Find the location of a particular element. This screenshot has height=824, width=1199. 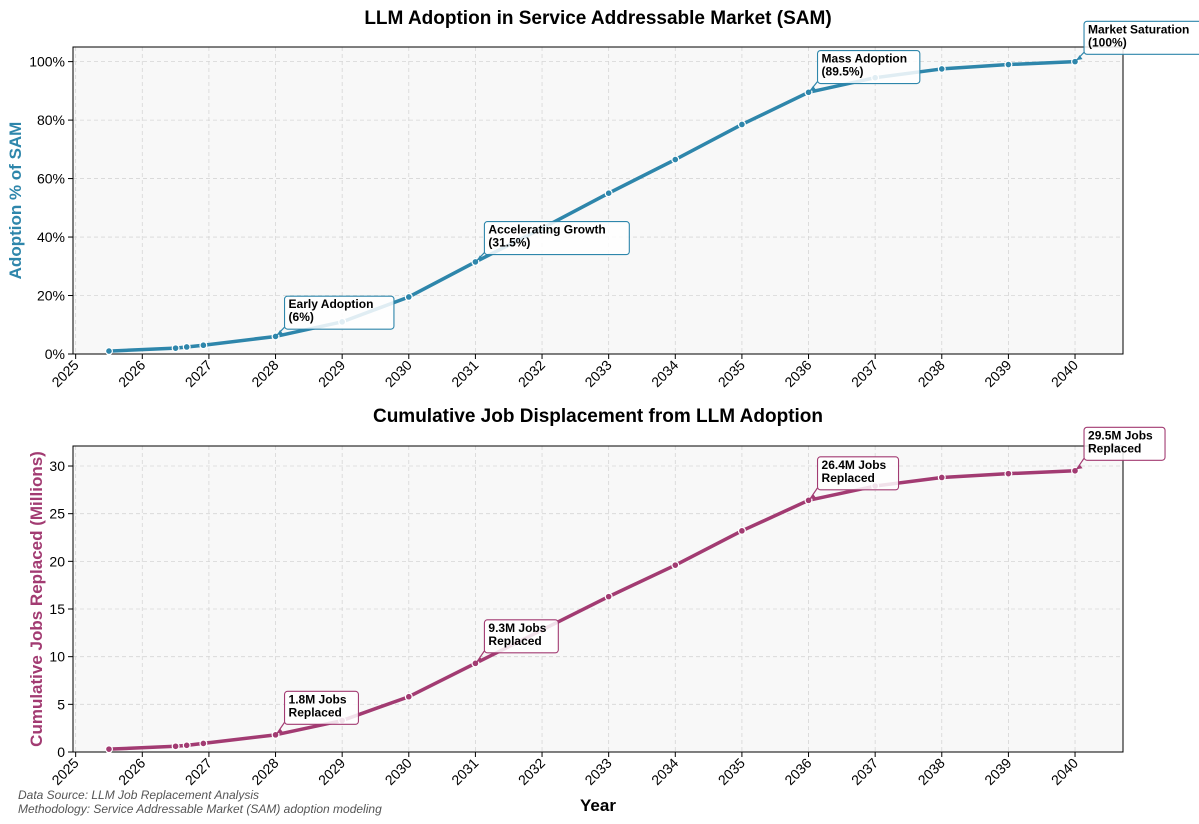

annotation: Mass Adoption(89.5%) is located at coordinates (865, 70).